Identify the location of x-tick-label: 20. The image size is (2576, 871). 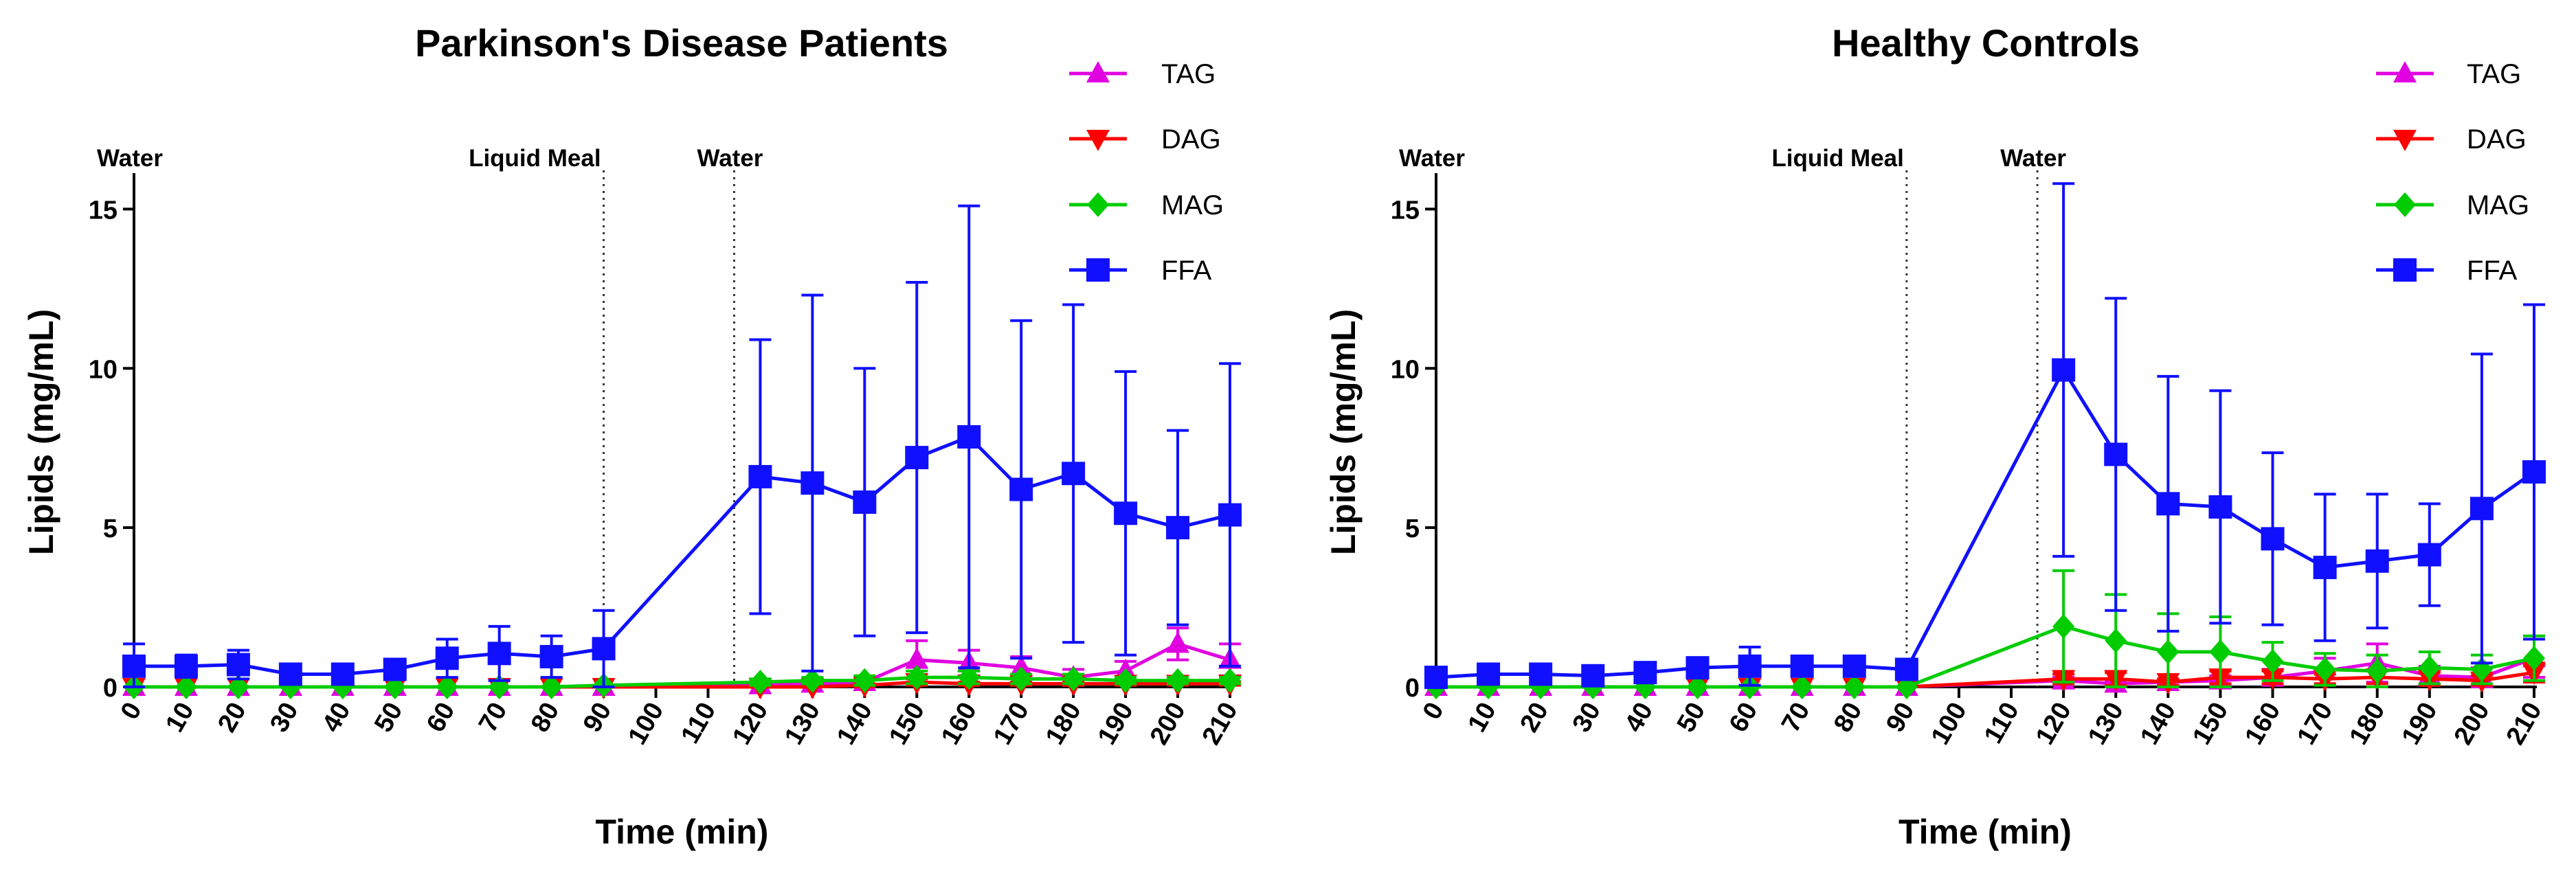
(1534, 718).